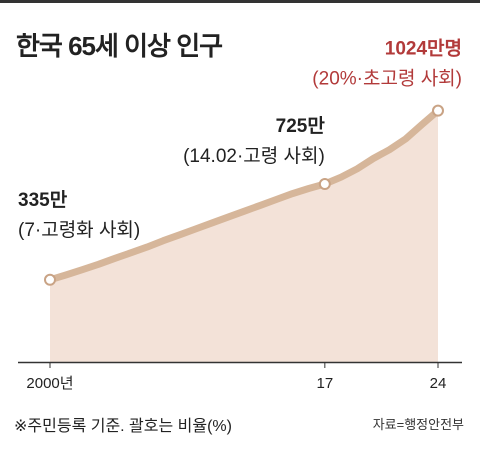 The width and height of the screenshot is (480, 454). Describe the element at coordinates (324, 383) in the screenshot. I see `x-tick-label: 17` at that location.